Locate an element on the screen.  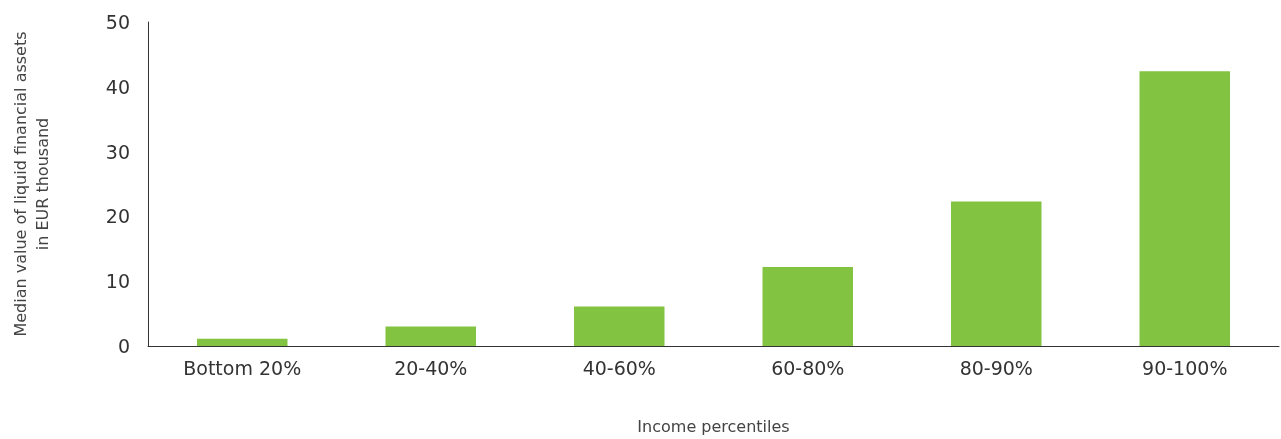
x-tick-label: Bottom 20% is located at coordinates (242, 367).